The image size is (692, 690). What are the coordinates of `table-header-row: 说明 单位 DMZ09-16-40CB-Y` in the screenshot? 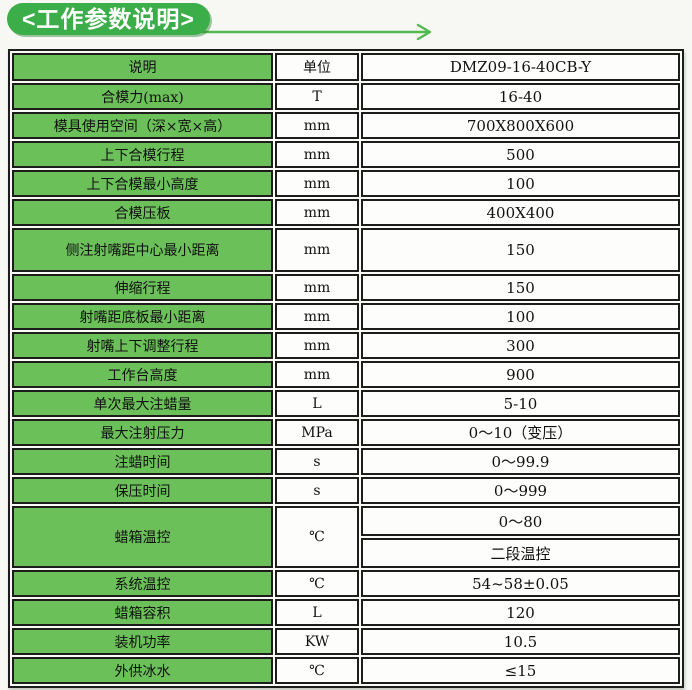 It's located at (346, 67).